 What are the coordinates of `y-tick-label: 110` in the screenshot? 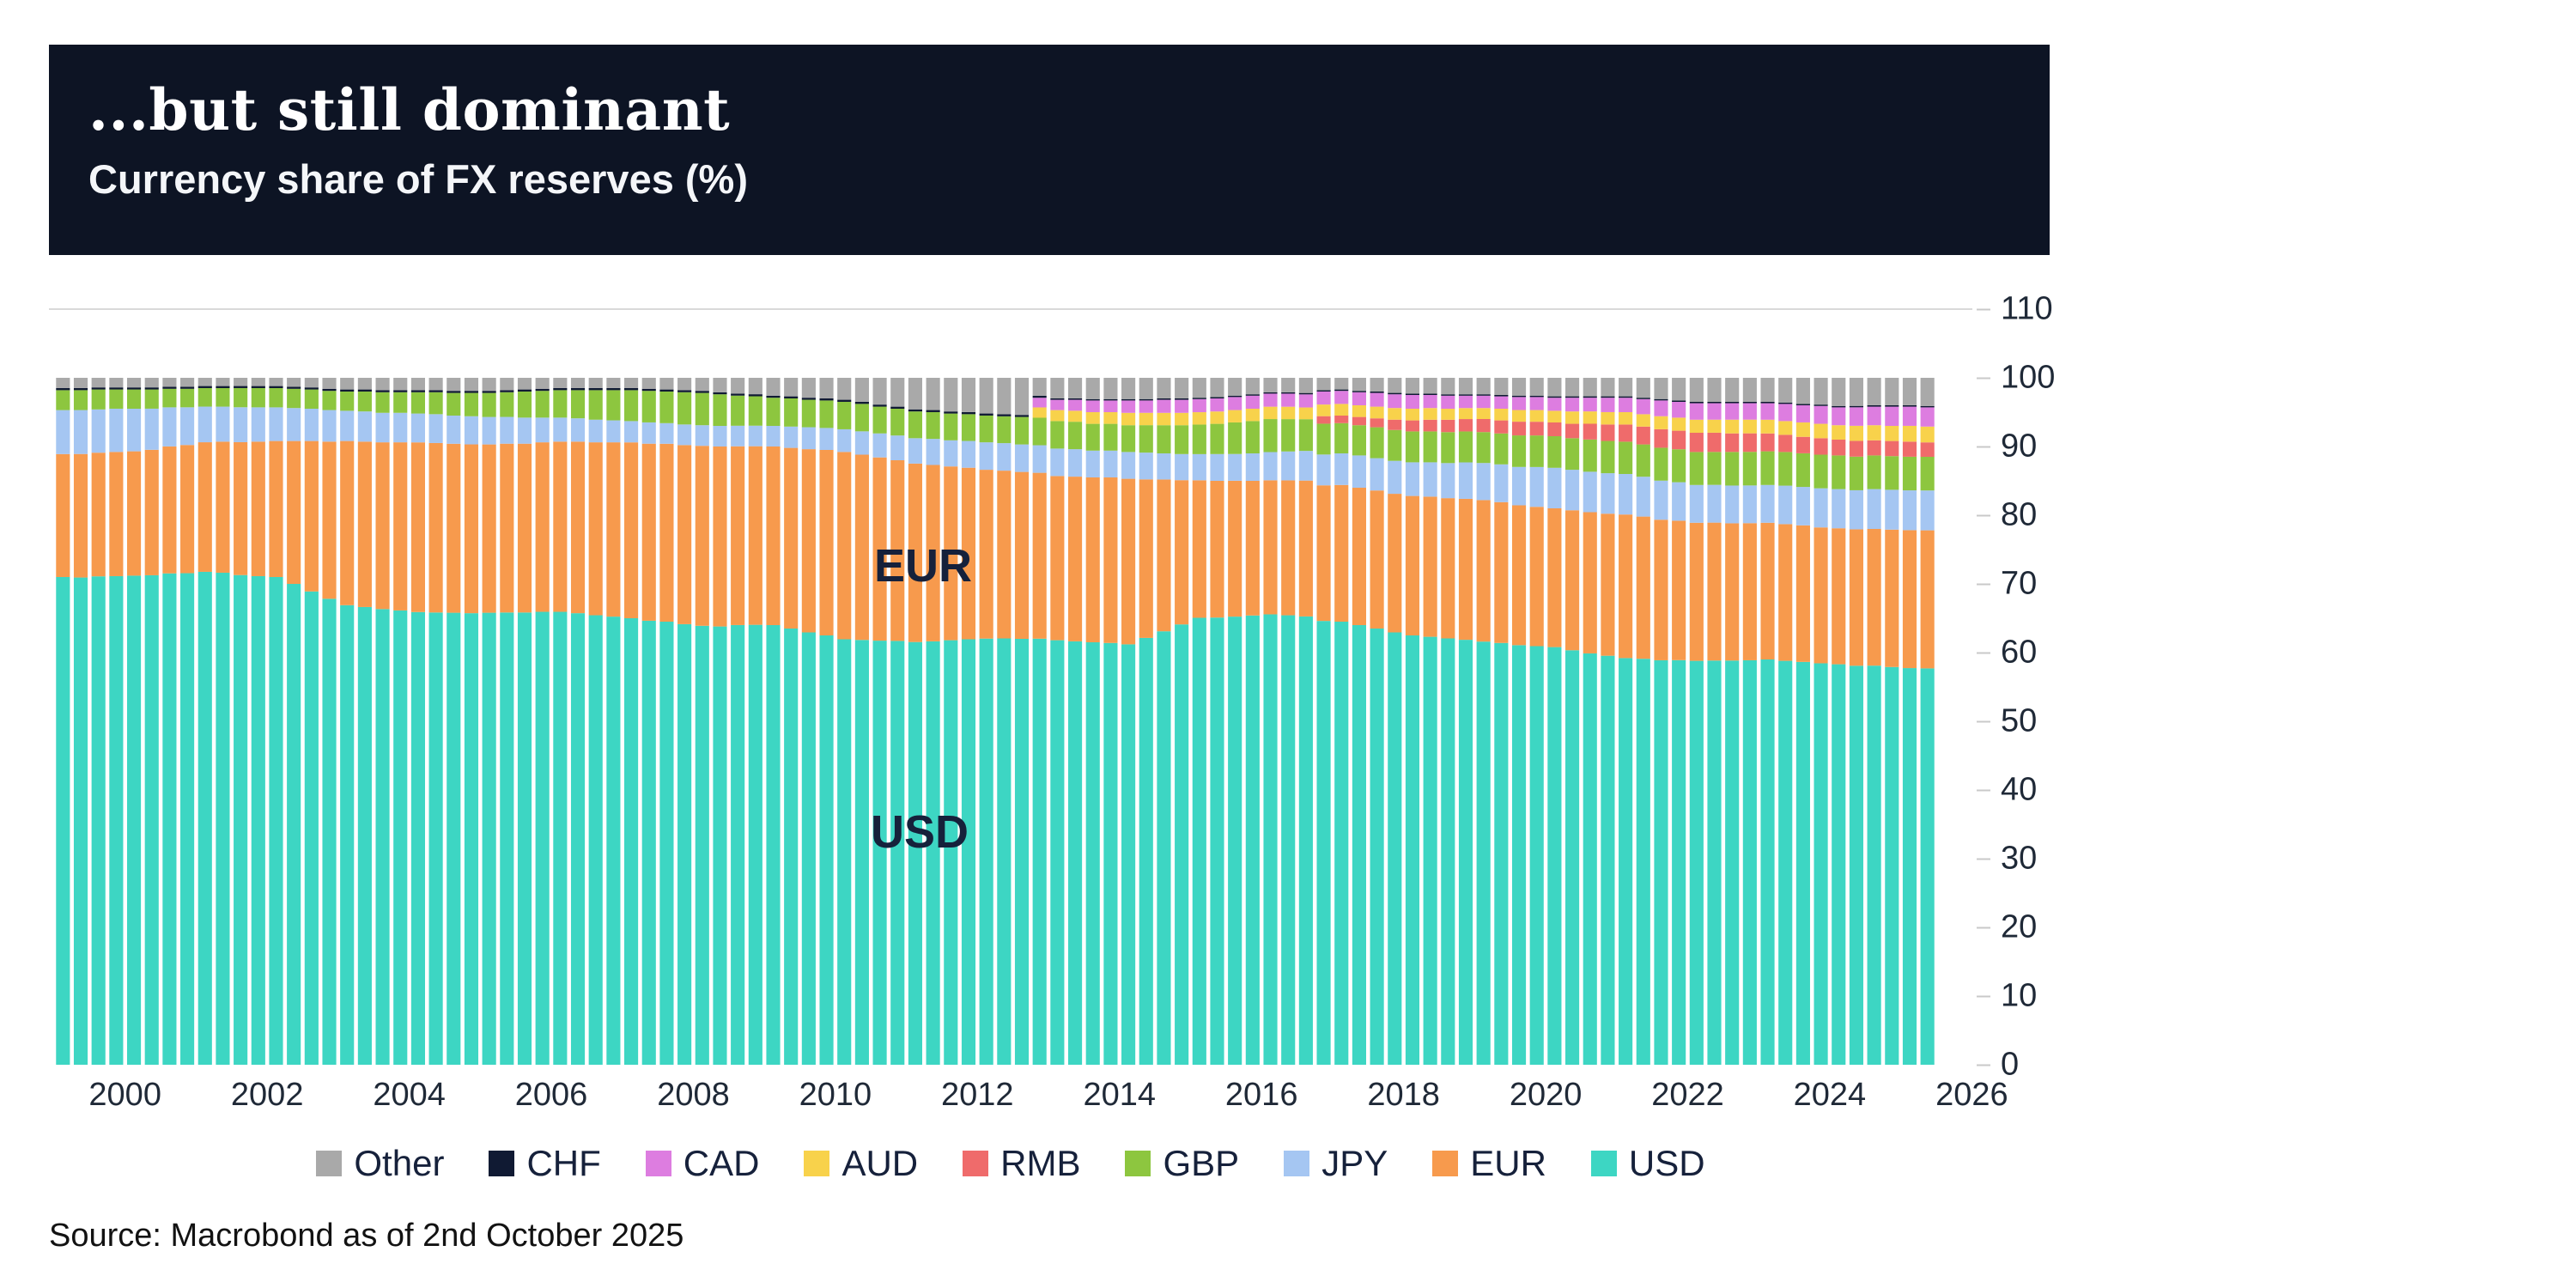 It's located at (2027, 308).